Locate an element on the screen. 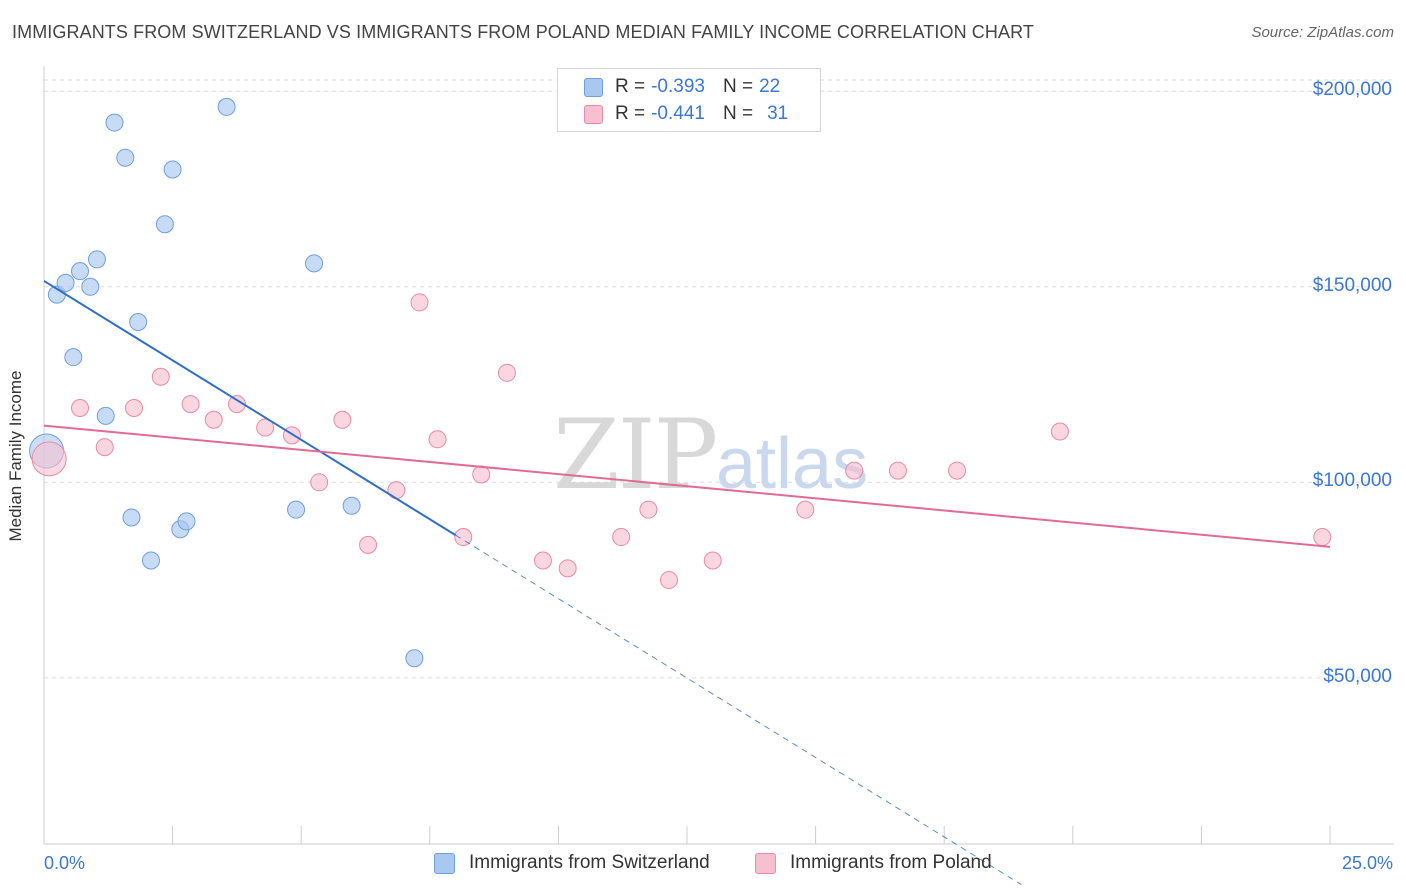  legend-label-poland: Immigrants from Poland is located at coordinates (891, 862).